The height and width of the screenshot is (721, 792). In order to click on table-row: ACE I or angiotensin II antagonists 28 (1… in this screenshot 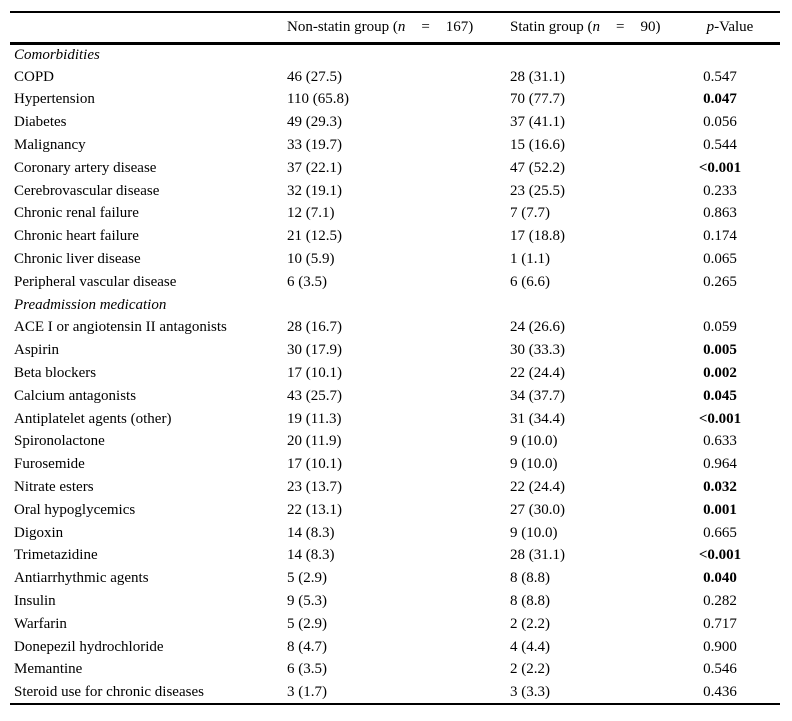, I will do `click(395, 328)`.